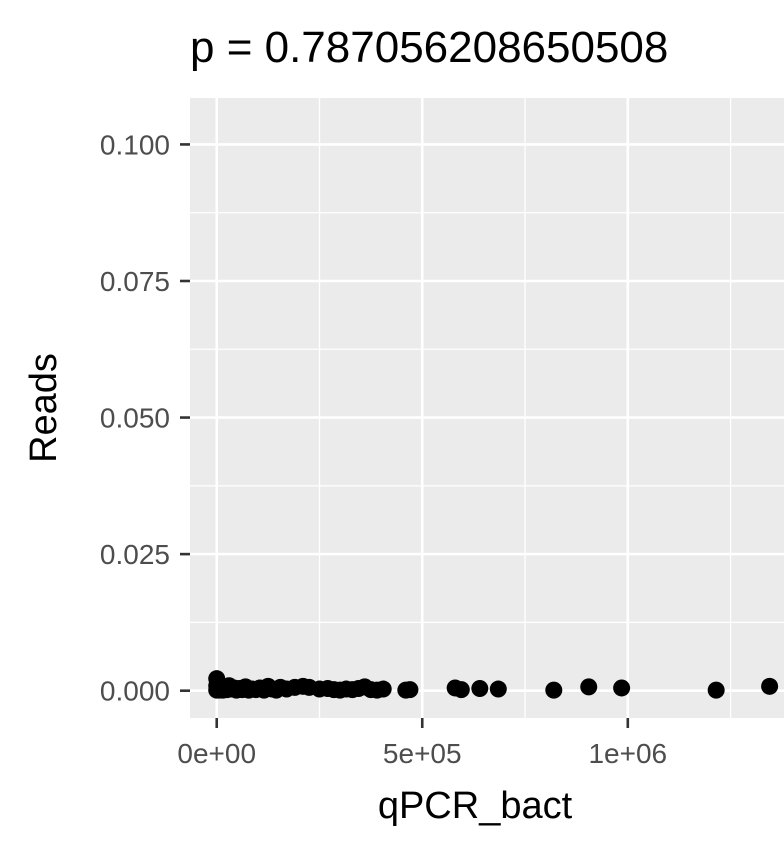  What do you see at coordinates (135, 554) in the screenshot?
I see `y-tick-label: 0.025` at bounding box center [135, 554].